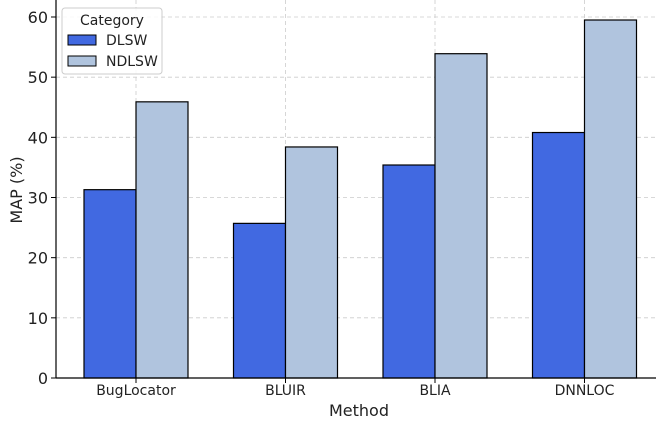  Describe the element at coordinates (38, 77) in the screenshot. I see `y-tick-label: 50` at that location.